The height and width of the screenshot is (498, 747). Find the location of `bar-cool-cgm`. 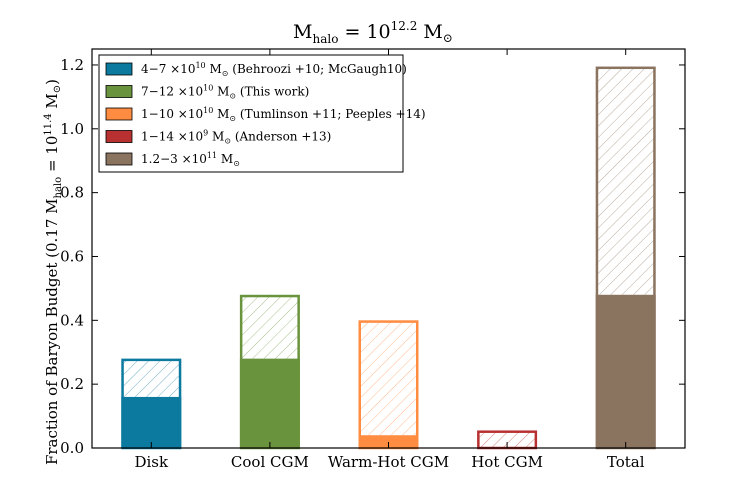

bar-cool-cgm is located at coordinates (269, 372).